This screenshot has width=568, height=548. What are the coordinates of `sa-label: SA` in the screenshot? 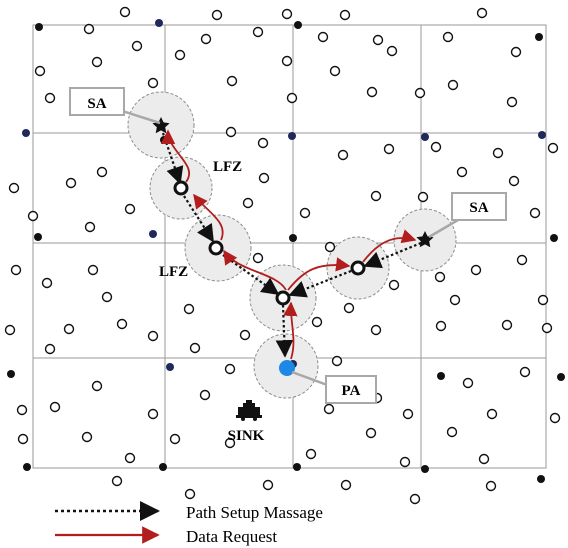 It's located at (478, 208).